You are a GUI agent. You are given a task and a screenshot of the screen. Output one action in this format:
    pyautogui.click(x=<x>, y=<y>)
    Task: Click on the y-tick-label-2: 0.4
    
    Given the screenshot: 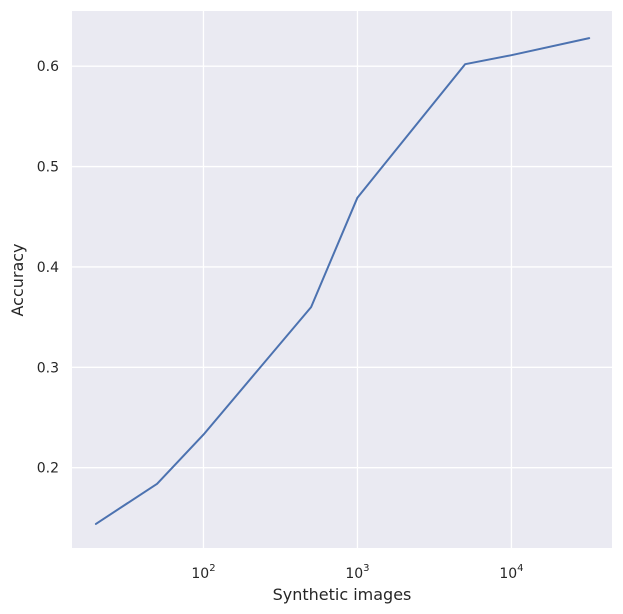 What is the action you would take?
    pyautogui.click(x=48, y=268)
    